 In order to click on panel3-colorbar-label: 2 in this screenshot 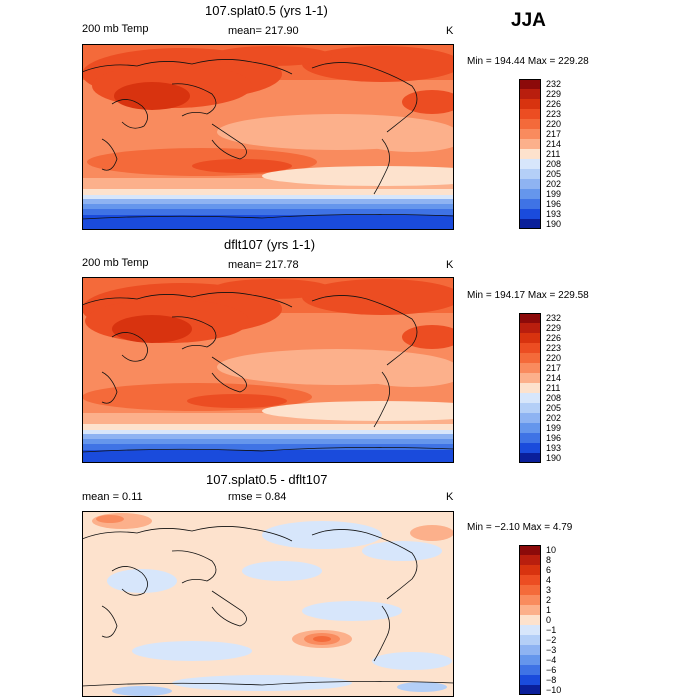, I will do `click(549, 600)`.